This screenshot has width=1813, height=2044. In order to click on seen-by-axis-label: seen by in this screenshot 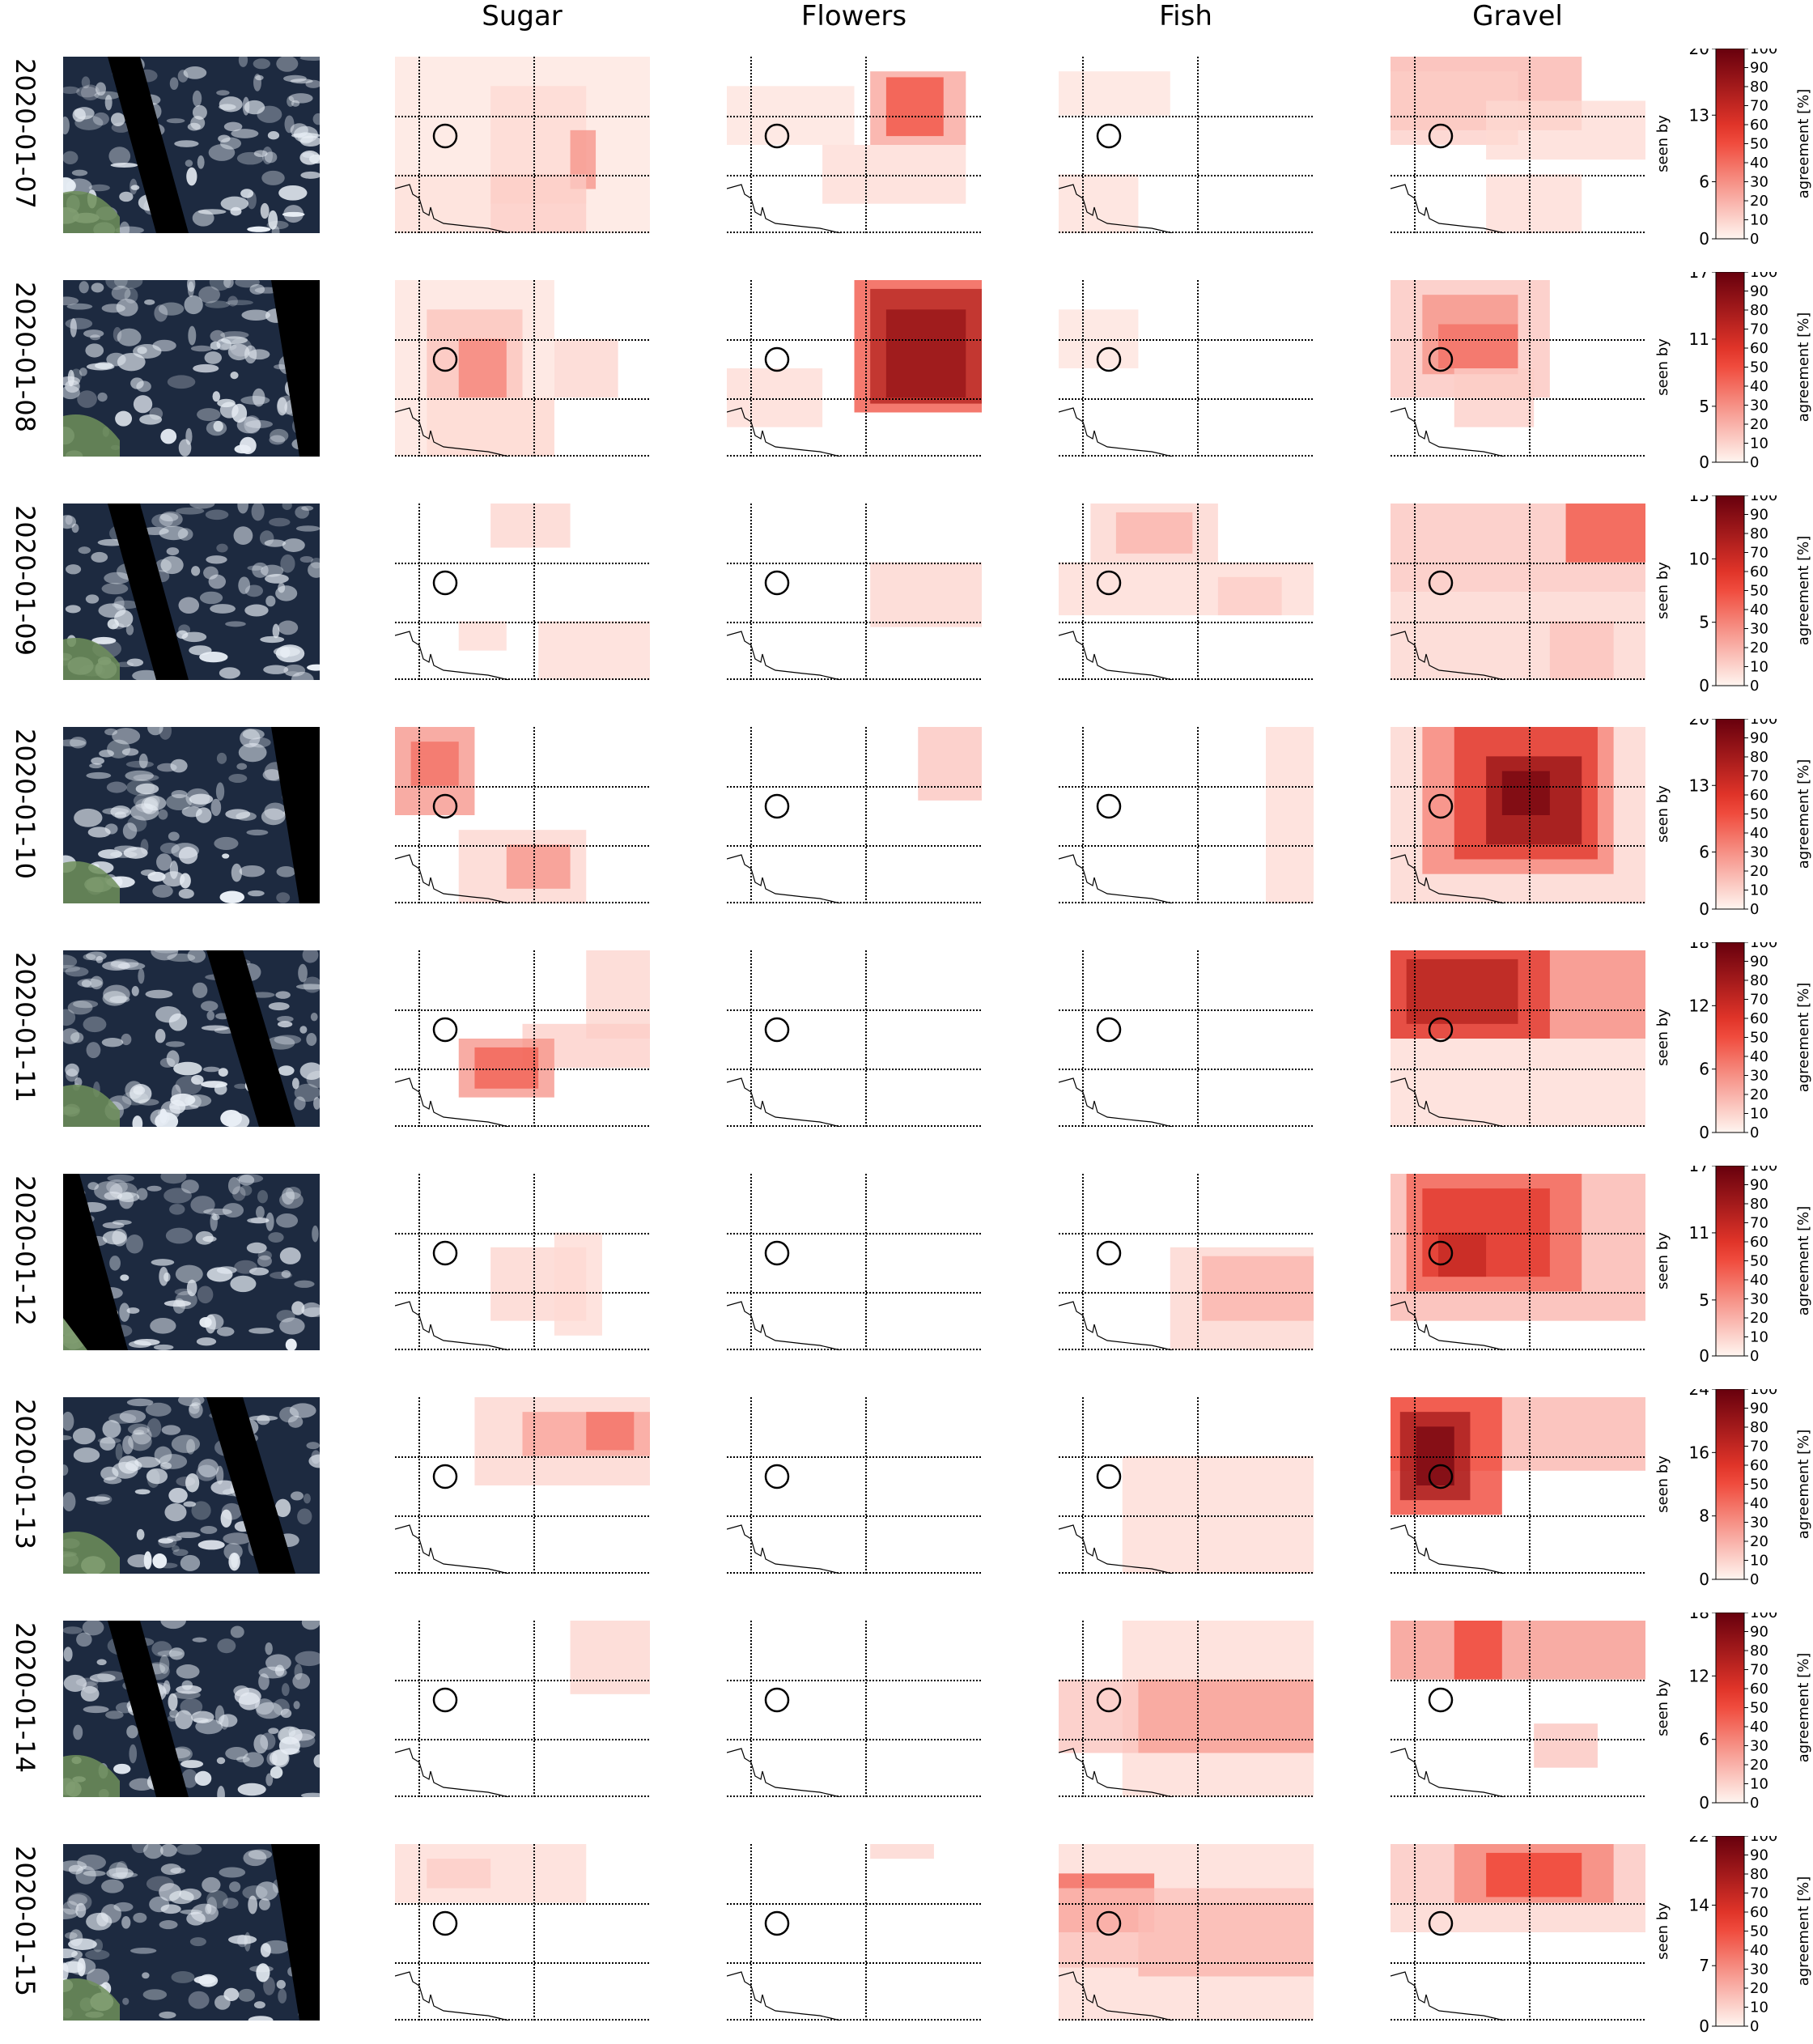, I will do `click(1662, 1484)`.